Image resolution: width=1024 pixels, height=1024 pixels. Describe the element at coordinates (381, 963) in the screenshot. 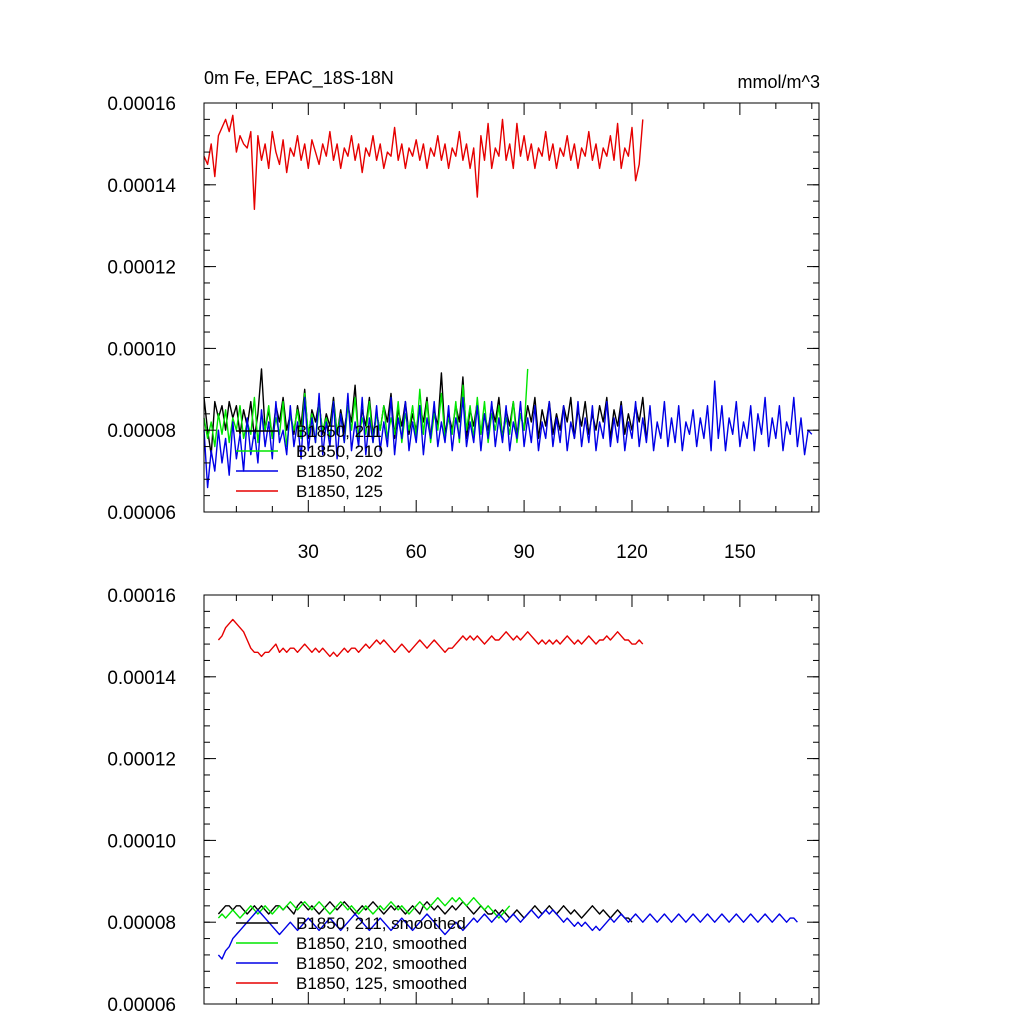

I see `legend-label: B1850, 202, smoothed` at that location.